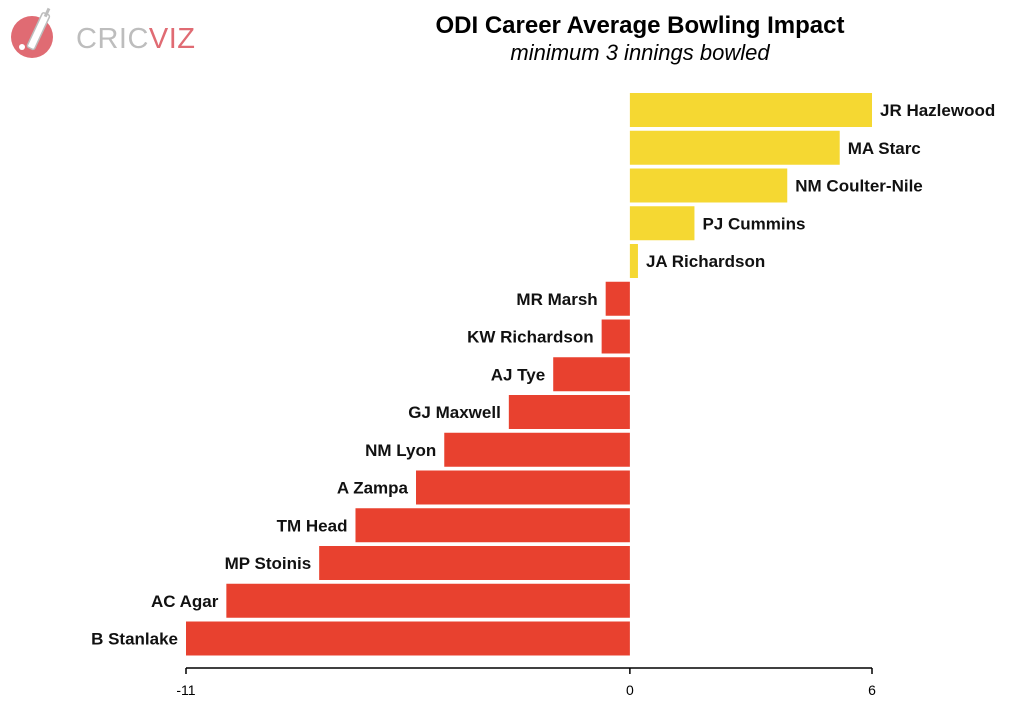 Image resolution: width=1024 pixels, height=713 pixels. What do you see at coordinates (373, 488) in the screenshot?
I see `bar-label: A Zampa` at bounding box center [373, 488].